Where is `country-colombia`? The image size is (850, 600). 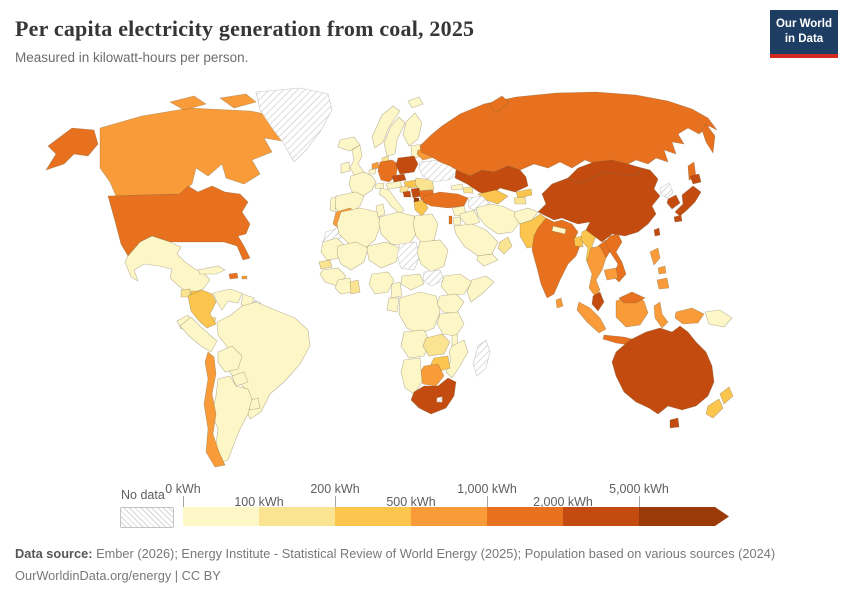 country-colombia is located at coordinates (202, 309).